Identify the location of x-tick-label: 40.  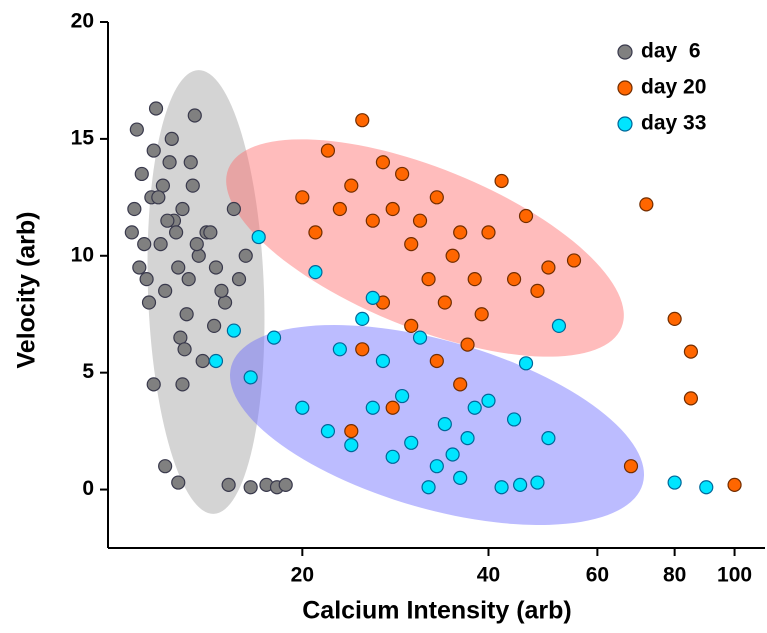
(488, 575).